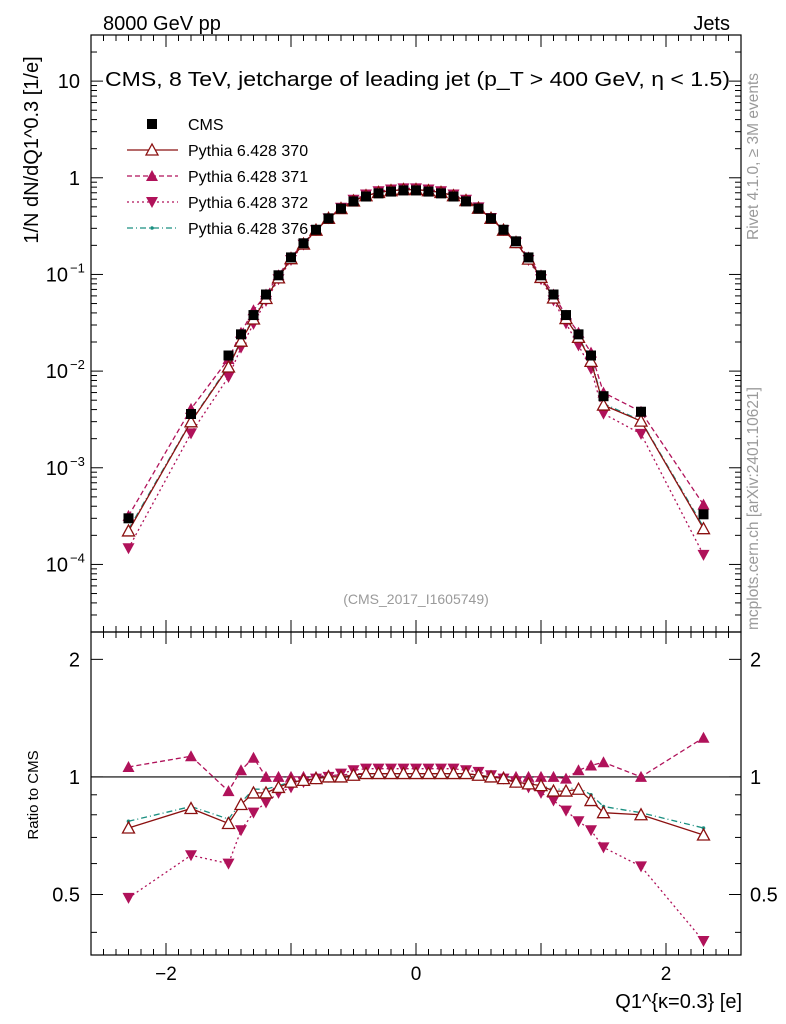 This screenshot has width=786, height=1024. What do you see at coordinates (416, 599) in the screenshot?
I see `analysis-id: (CMS_2017_I1605749)` at bounding box center [416, 599].